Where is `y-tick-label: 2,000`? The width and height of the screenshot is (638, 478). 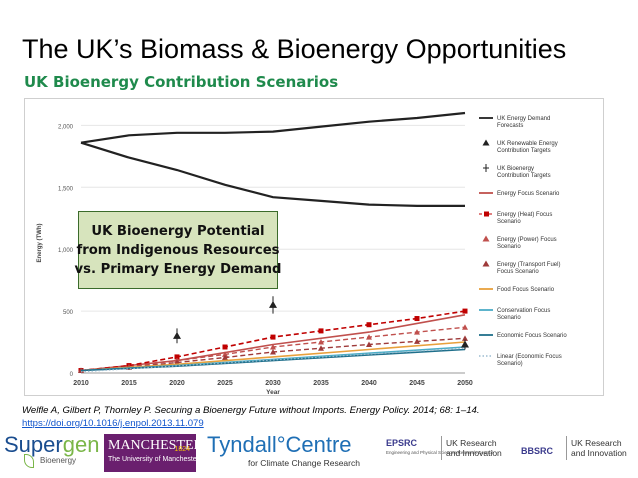
y-tick-label: 2,000 is located at coordinates (66, 127).